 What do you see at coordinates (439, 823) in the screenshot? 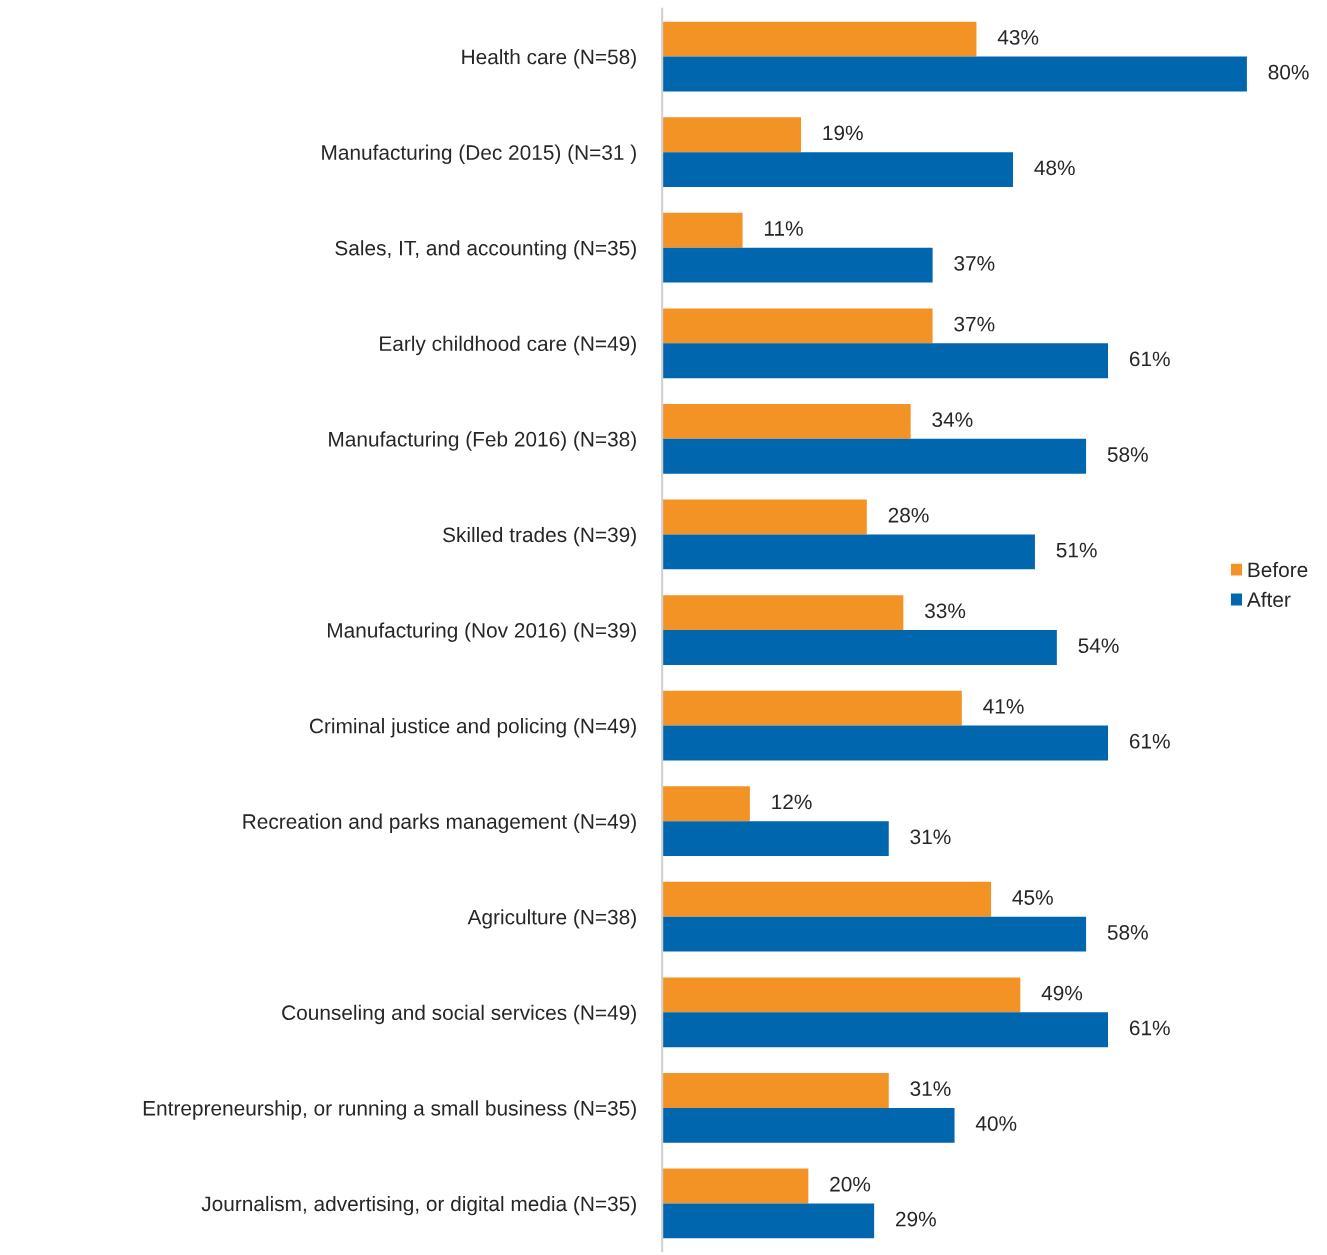
I see `y-tick-label: Recreation and parks management (N=49)` at bounding box center [439, 823].